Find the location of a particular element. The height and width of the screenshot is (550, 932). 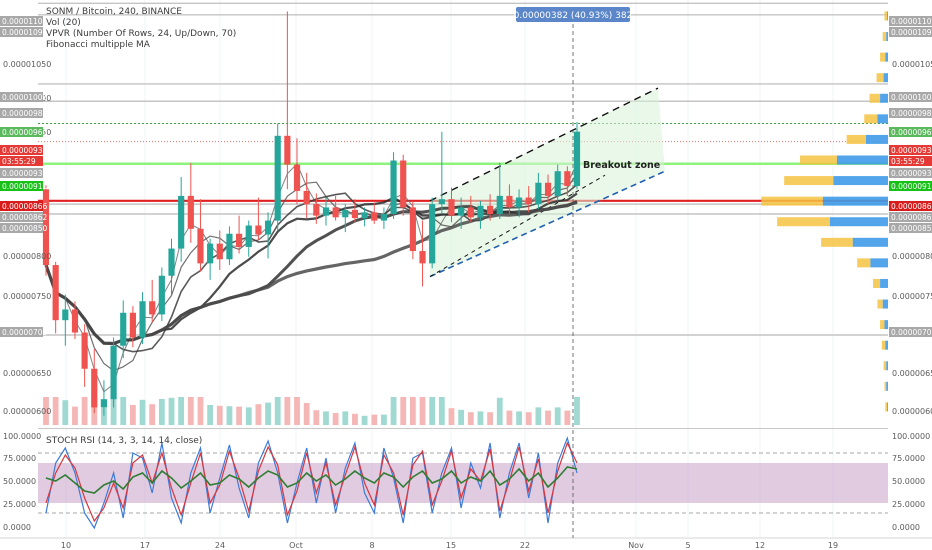

price-label-right: 0.00000850 is located at coordinates (910, 228).